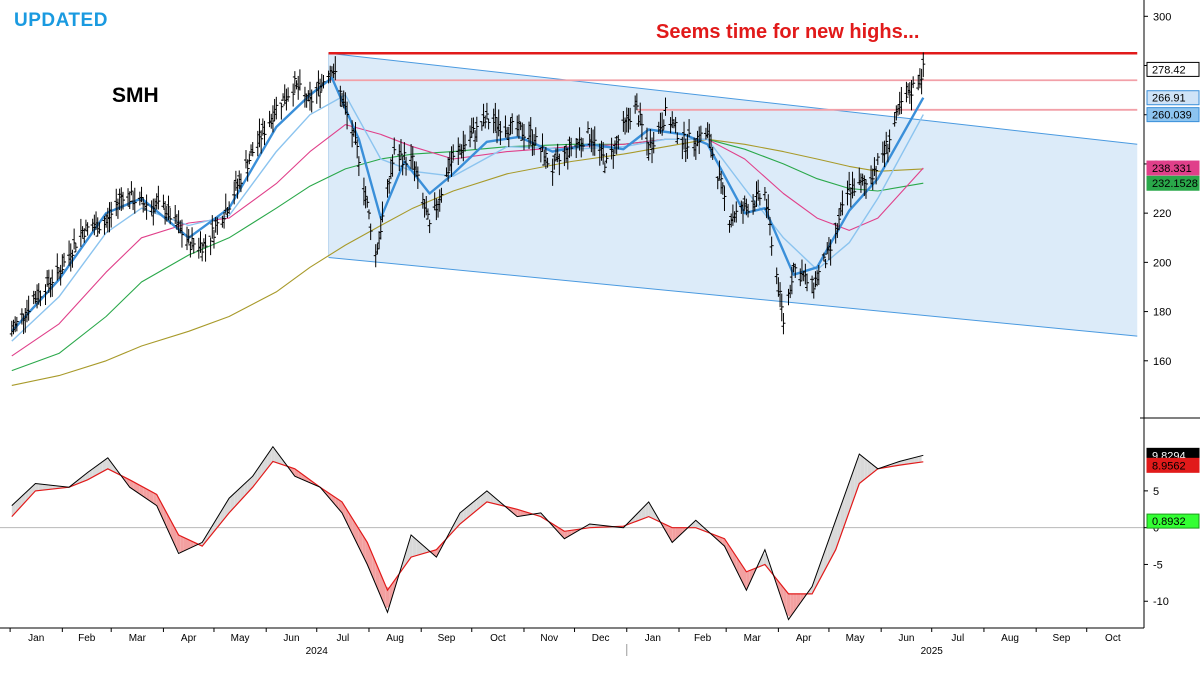 The image size is (1200, 680). What do you see at coordinates (61, 21) in the screenshot?
I see `status-label: UPDATED` at bounding box center [61, 21].